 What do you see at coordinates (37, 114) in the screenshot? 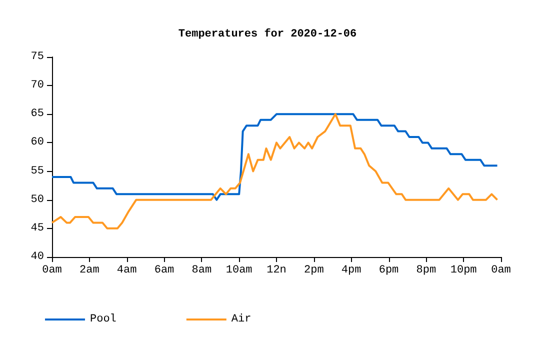
I see `y-tick-label: 65` at bounding box center [37, 114].